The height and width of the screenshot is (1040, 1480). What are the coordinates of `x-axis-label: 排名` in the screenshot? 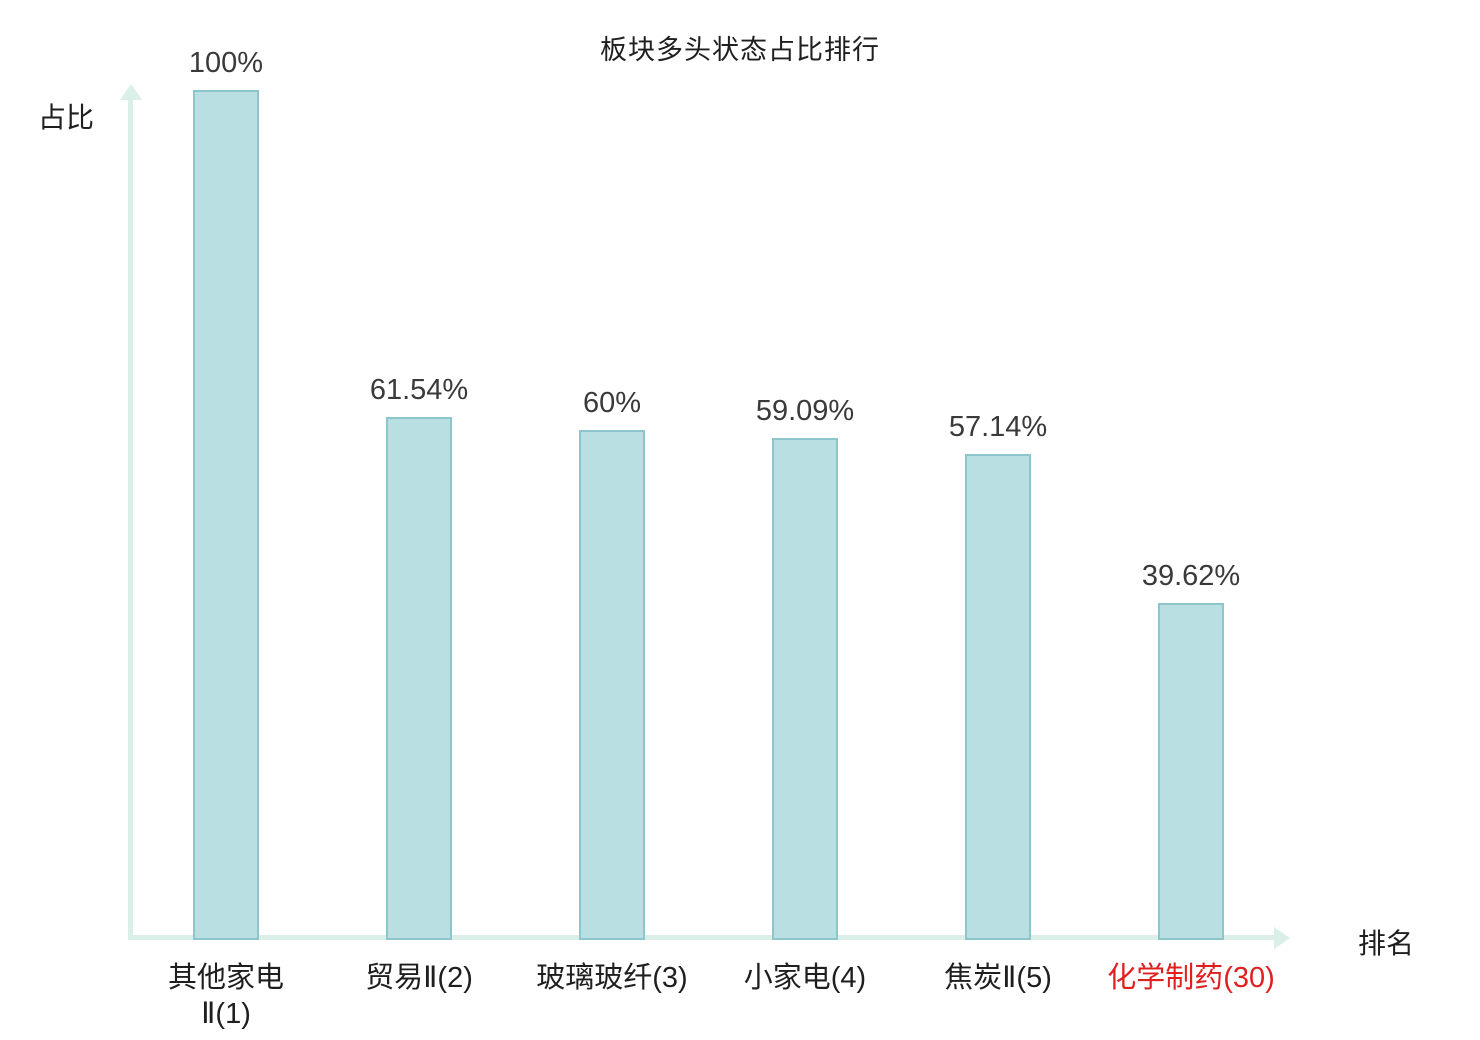 It's located at (1386, 943).